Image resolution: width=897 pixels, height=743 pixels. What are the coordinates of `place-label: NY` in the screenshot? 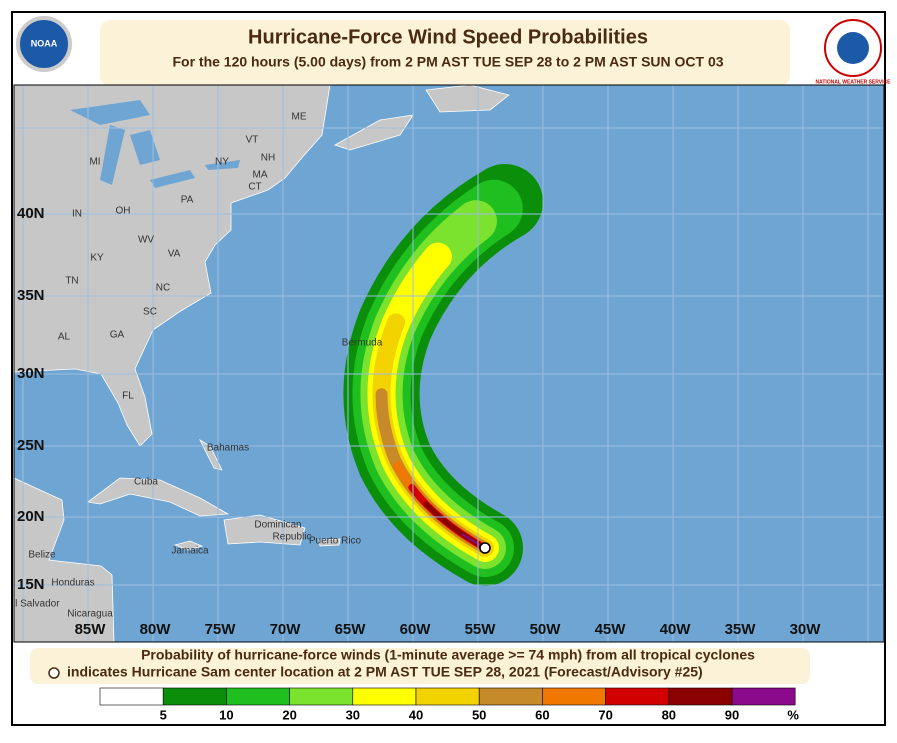 It's located at (222, 162).